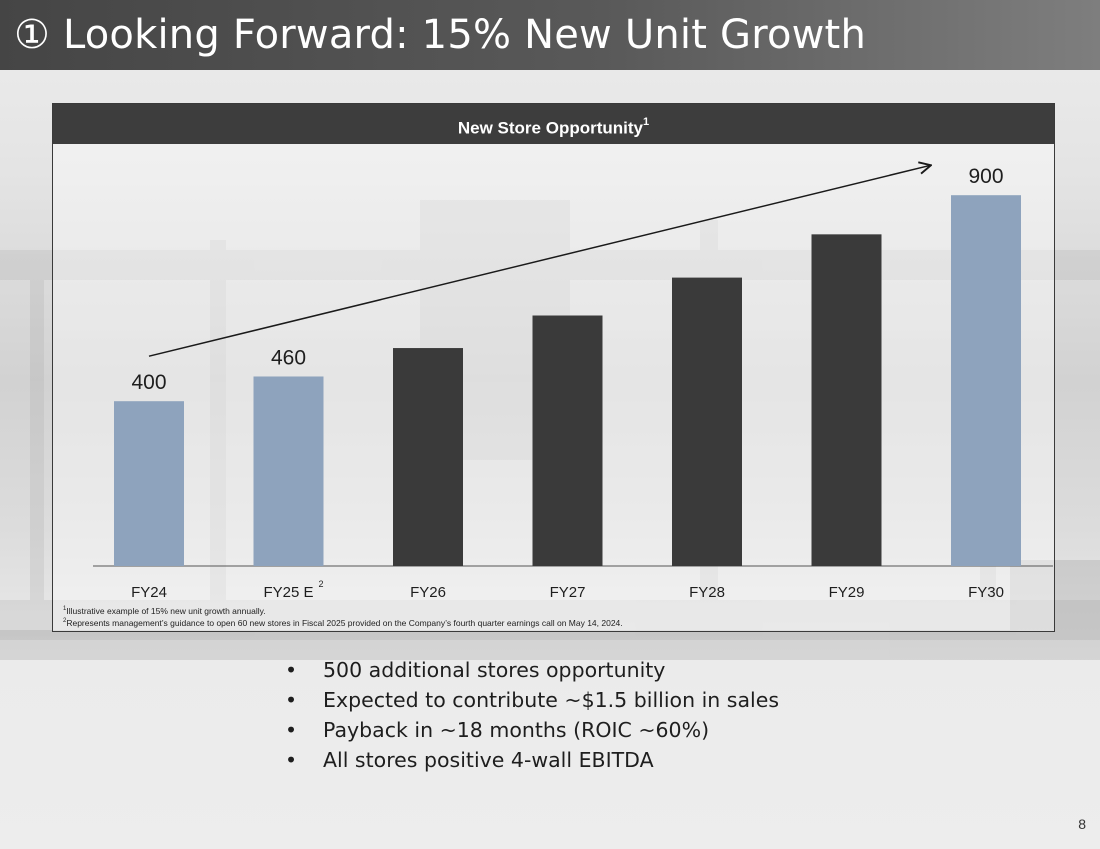 This screenshot has height=849, width=1100. I want to click on bullet-item: • 500 additional stores opportunity, so click(531, 670).